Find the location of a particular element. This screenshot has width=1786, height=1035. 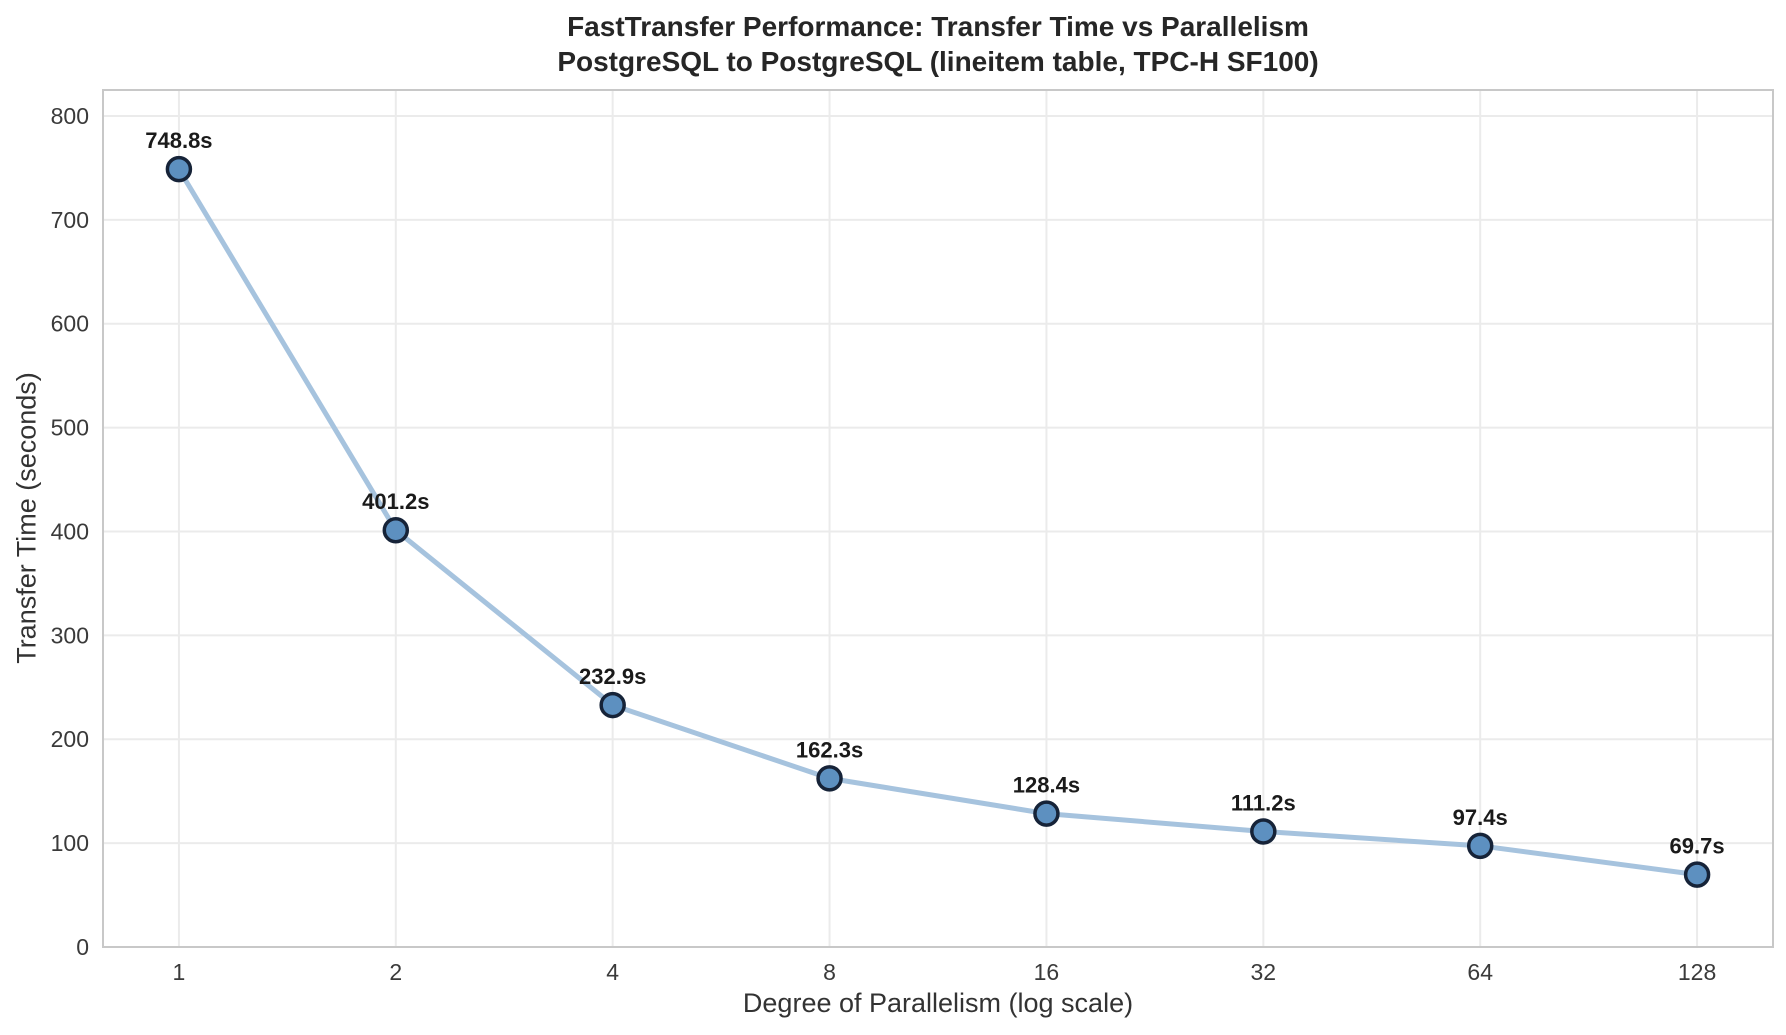

data-point-label: 401.2s is located at coordinates (395, 501).